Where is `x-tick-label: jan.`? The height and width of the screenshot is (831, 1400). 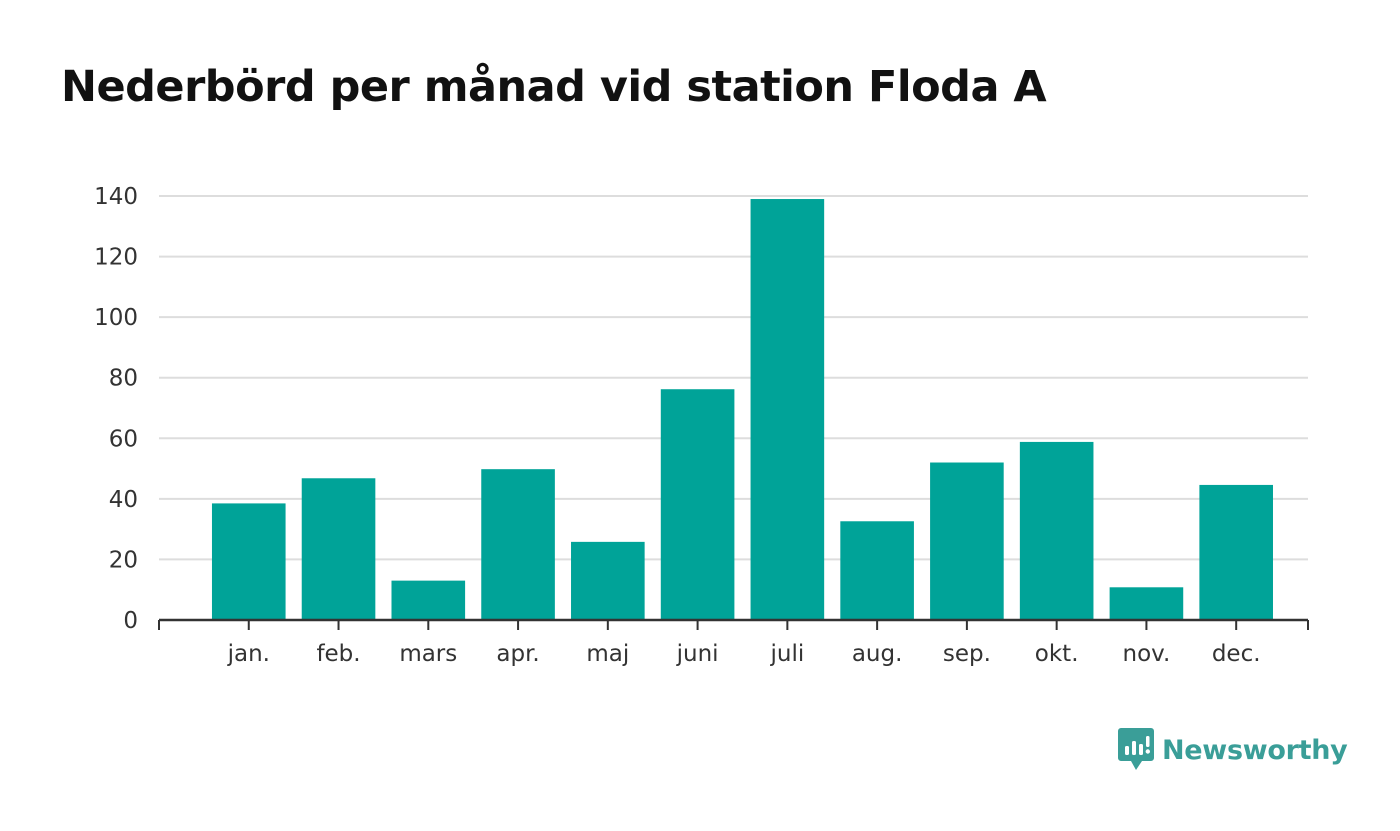
x-tick-label: jan. is located at coordinates (248, 654).